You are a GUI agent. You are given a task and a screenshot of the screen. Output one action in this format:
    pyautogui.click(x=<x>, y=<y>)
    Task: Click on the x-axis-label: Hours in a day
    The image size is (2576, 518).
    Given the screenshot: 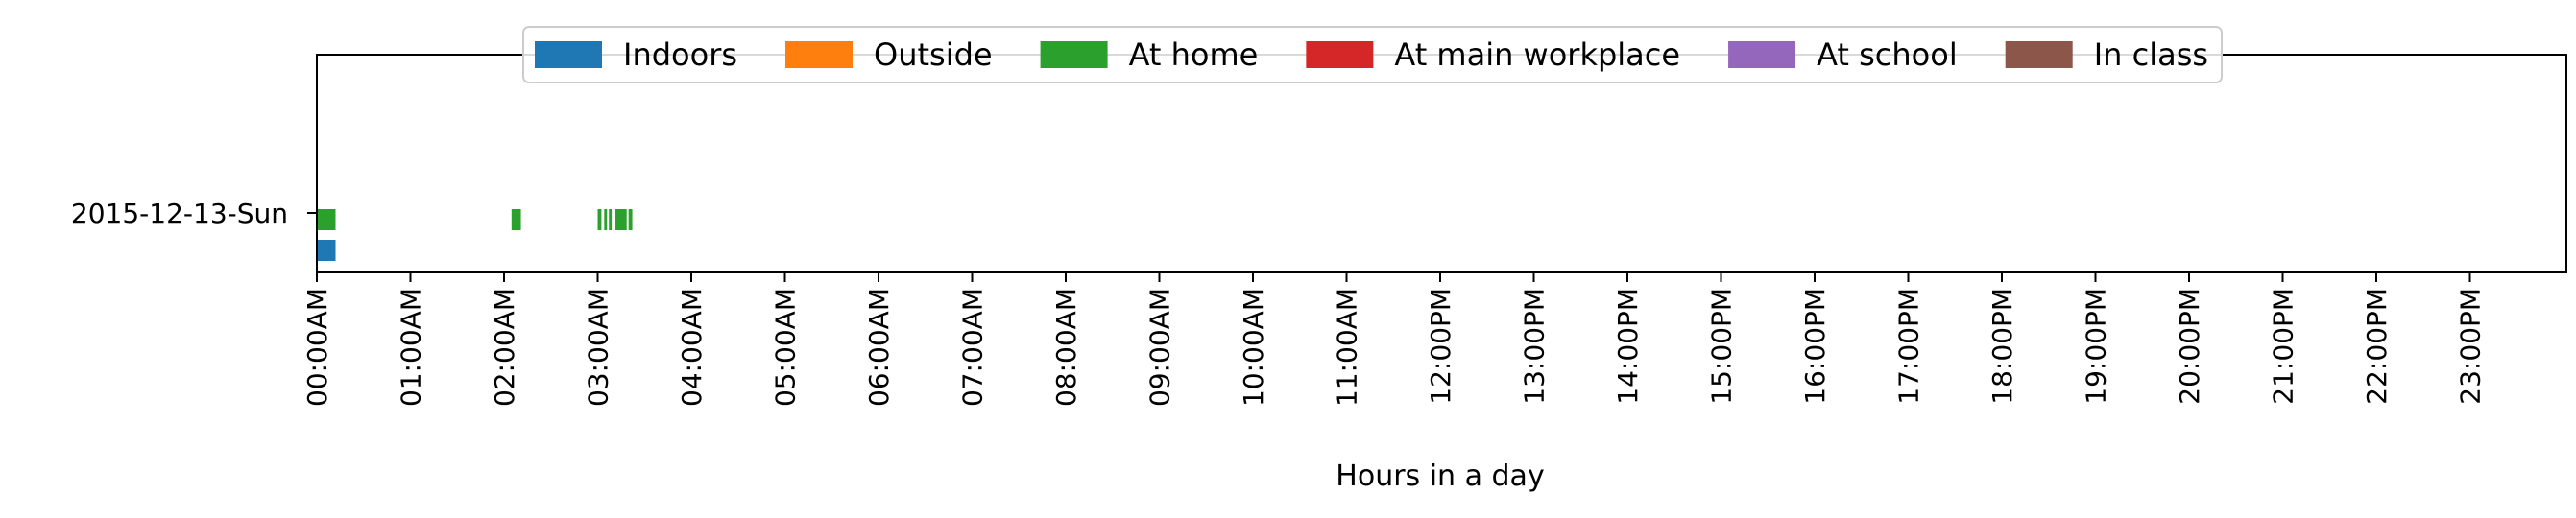 What is the action you would take?
    pyautogui.click(x=1440, y=476)
    